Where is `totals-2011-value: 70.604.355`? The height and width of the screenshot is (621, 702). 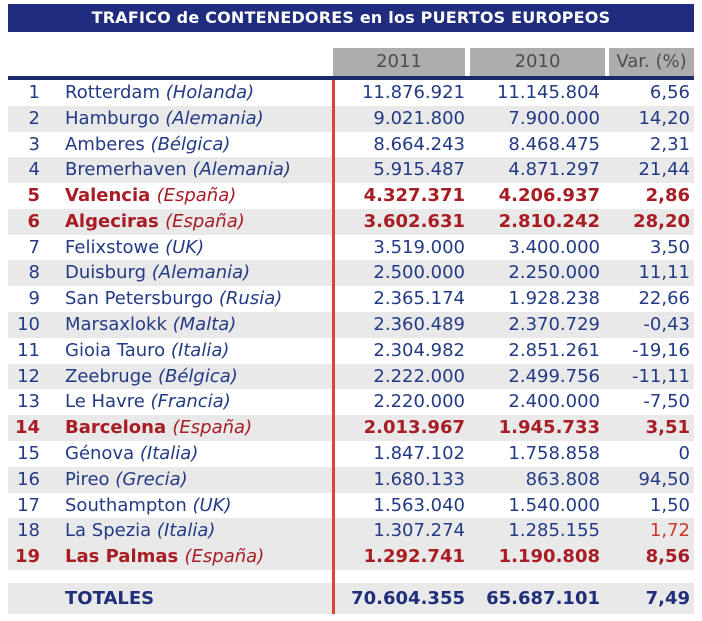 totals-2011-value: 70.604.355 is located at coordinates (408, 598).